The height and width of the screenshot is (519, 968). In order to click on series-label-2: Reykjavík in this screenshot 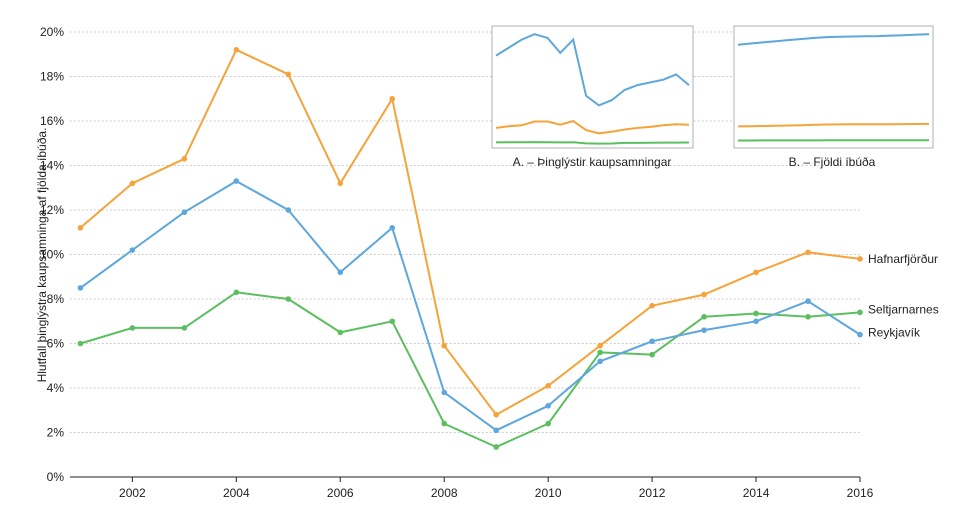, I will do `click(894, 333)`.